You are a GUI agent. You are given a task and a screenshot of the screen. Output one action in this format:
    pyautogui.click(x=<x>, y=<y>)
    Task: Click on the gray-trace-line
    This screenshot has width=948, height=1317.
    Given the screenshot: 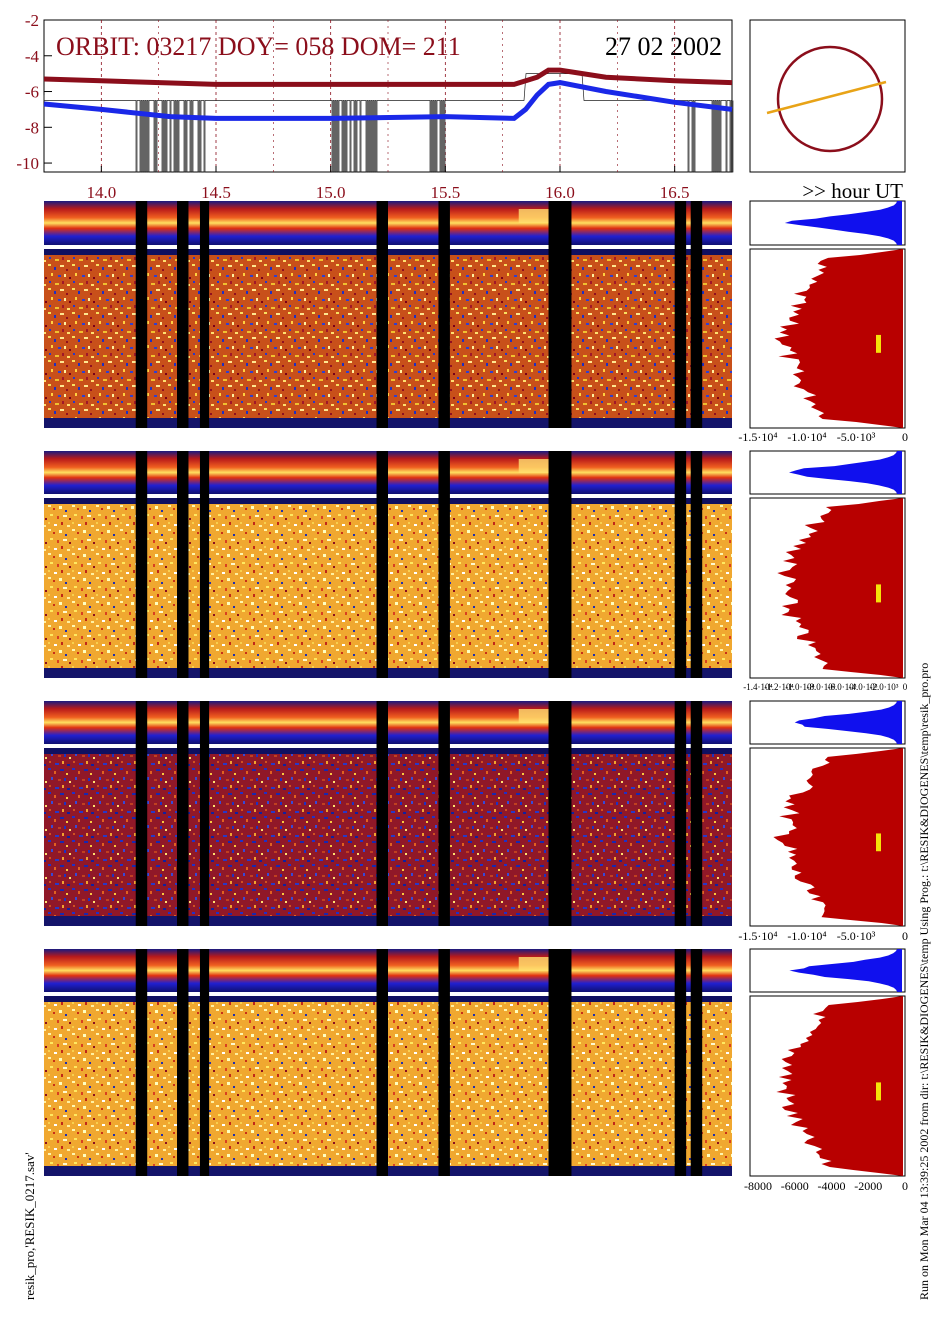 What is the action you would take?
    pyautogui.click(x=388, y=123)
    